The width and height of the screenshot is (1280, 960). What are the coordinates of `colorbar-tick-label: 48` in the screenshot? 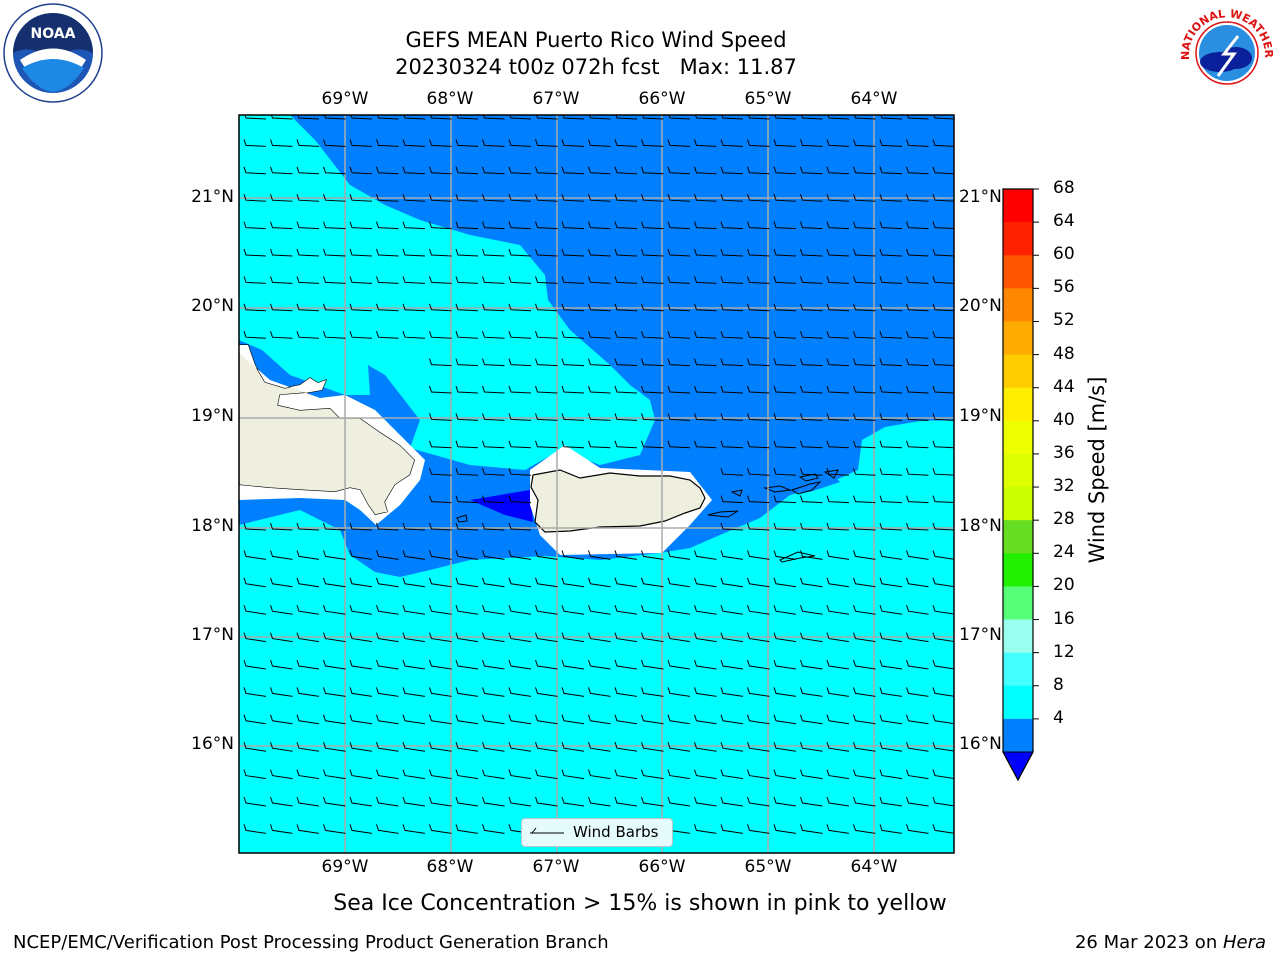 It's located at (1064, 353).